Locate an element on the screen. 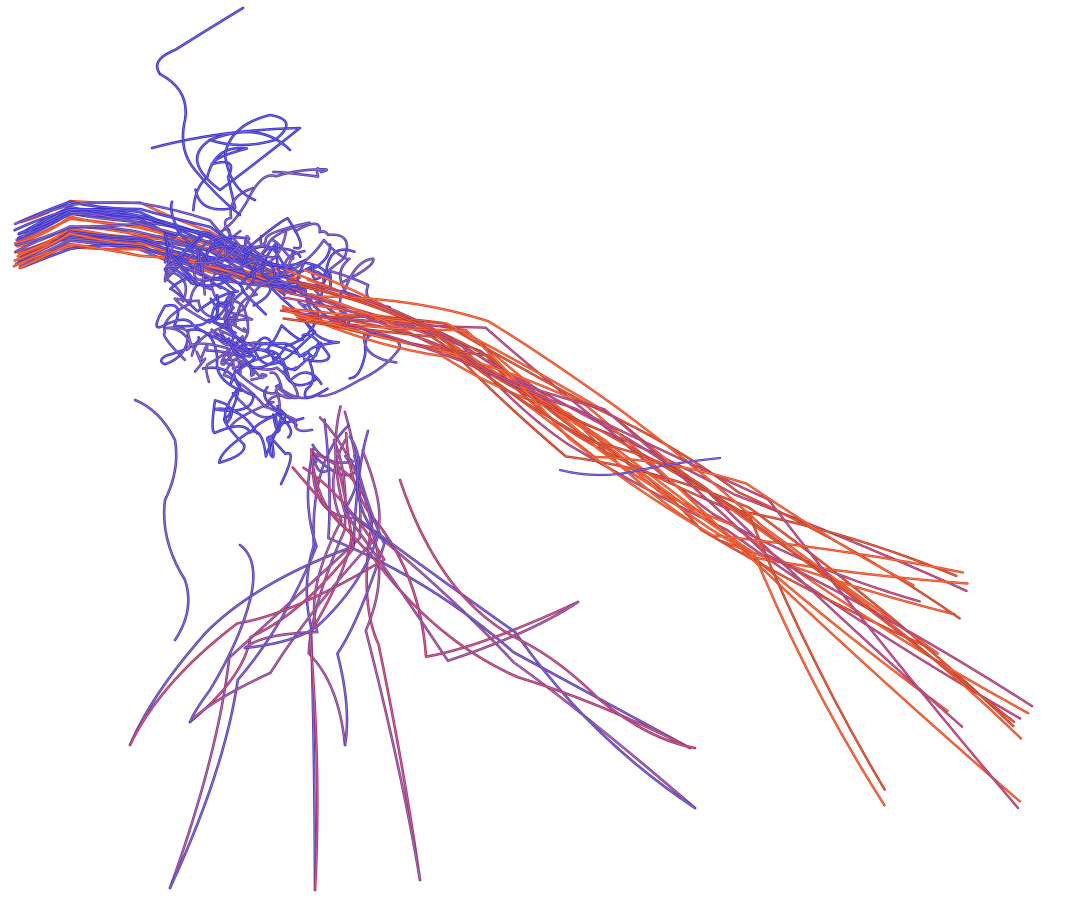 This screenshot has width=1074, height=905. loop-tube-highlight is located at coordinates (248, 157).